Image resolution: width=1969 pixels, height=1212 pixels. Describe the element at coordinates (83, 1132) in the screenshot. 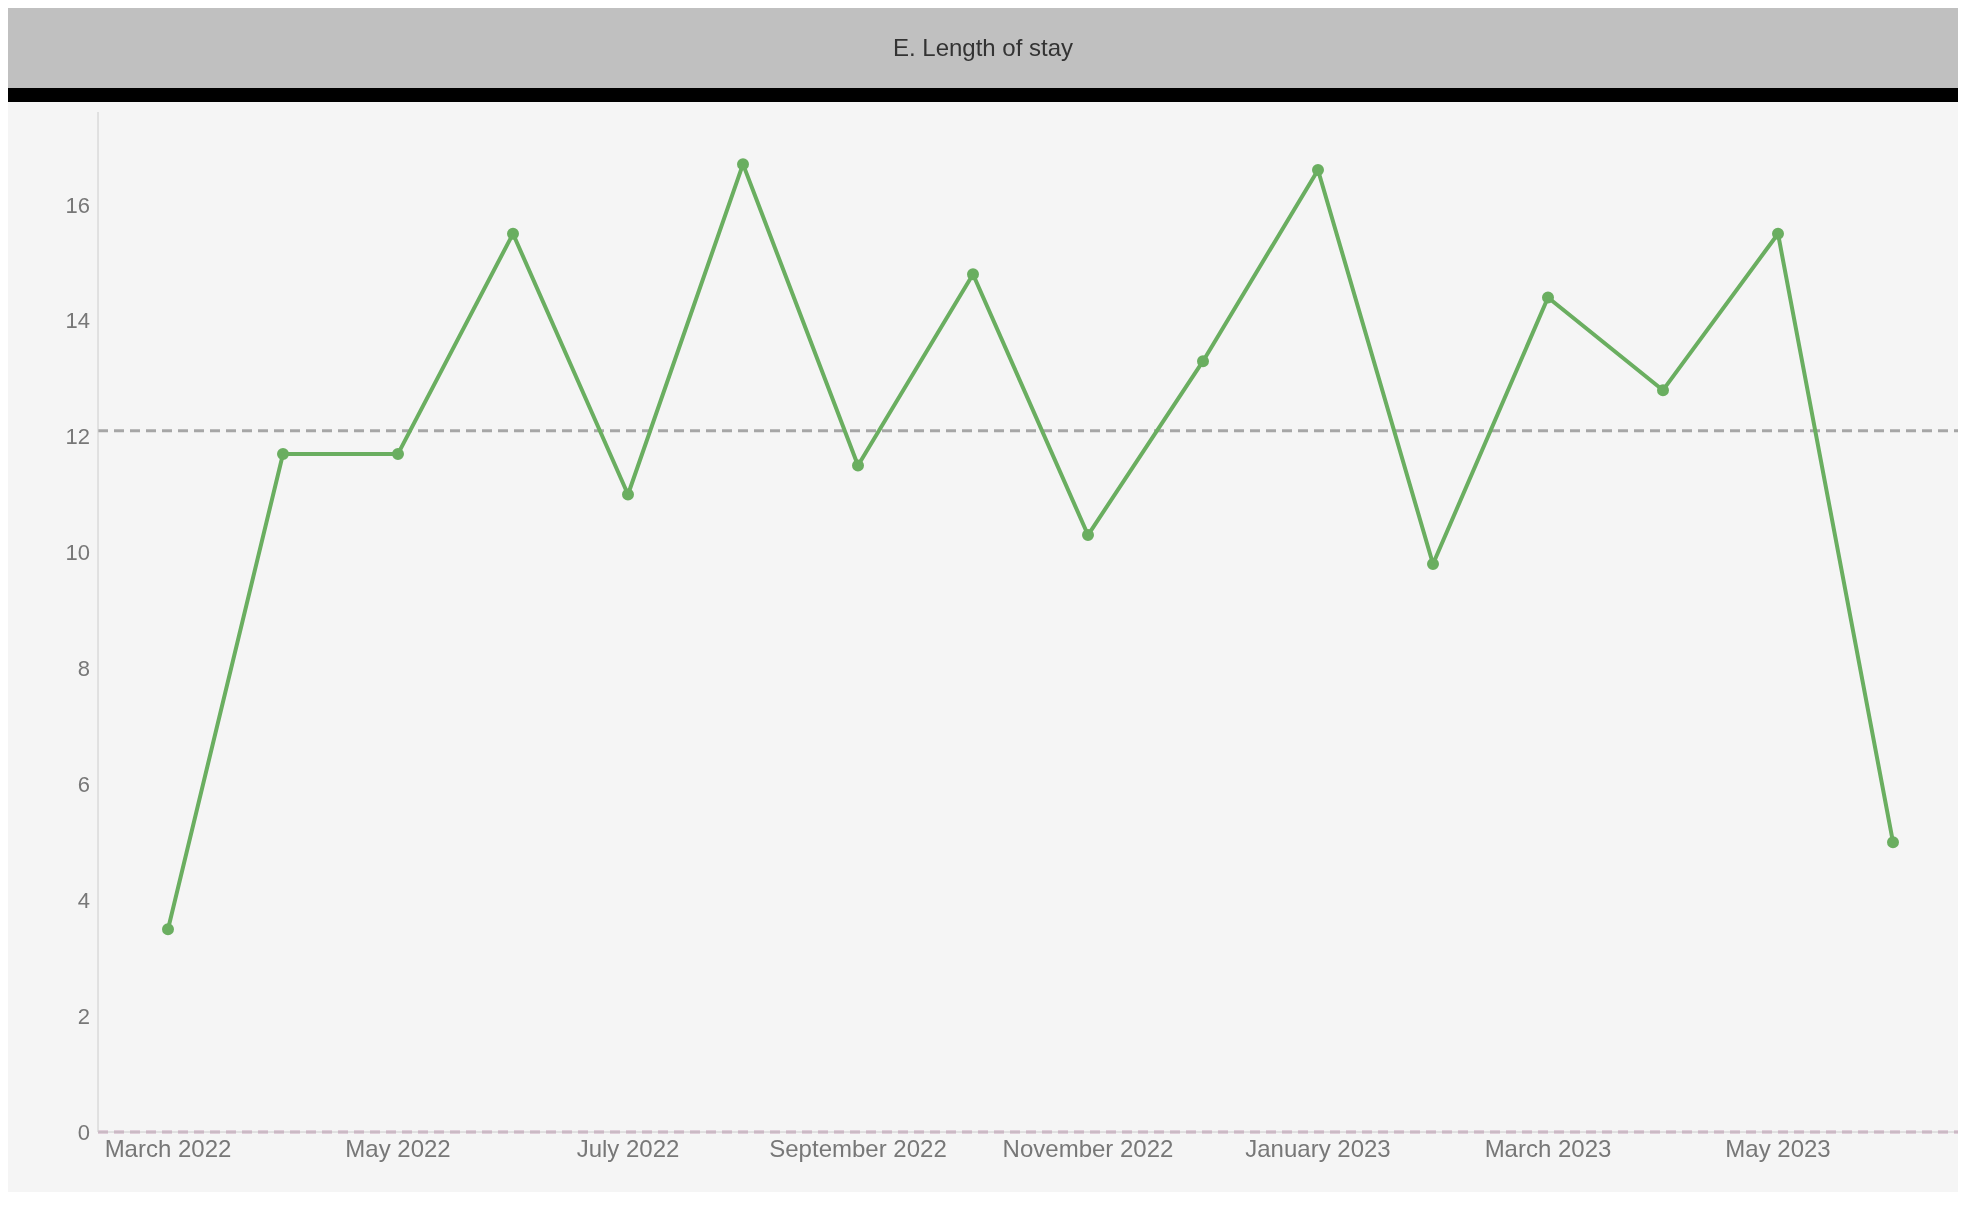

I see `y-tick-label: 0` at that location.